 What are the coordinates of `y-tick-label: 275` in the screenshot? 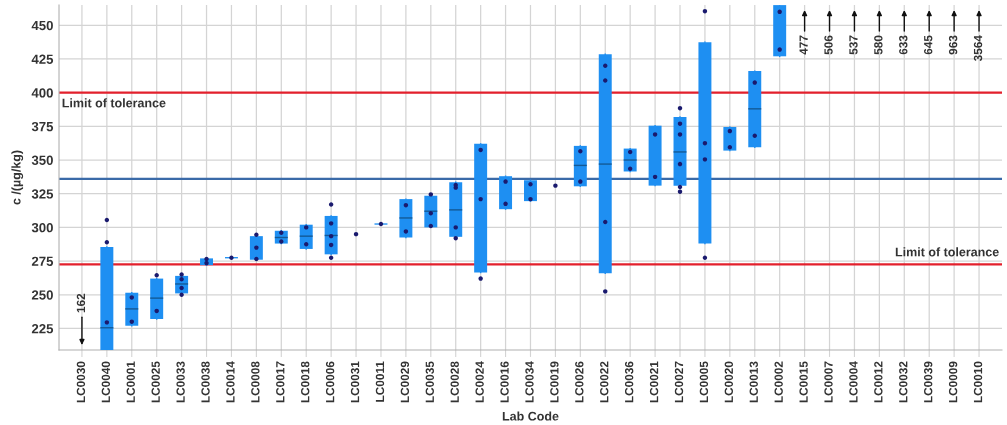 It's located at (42, 261).